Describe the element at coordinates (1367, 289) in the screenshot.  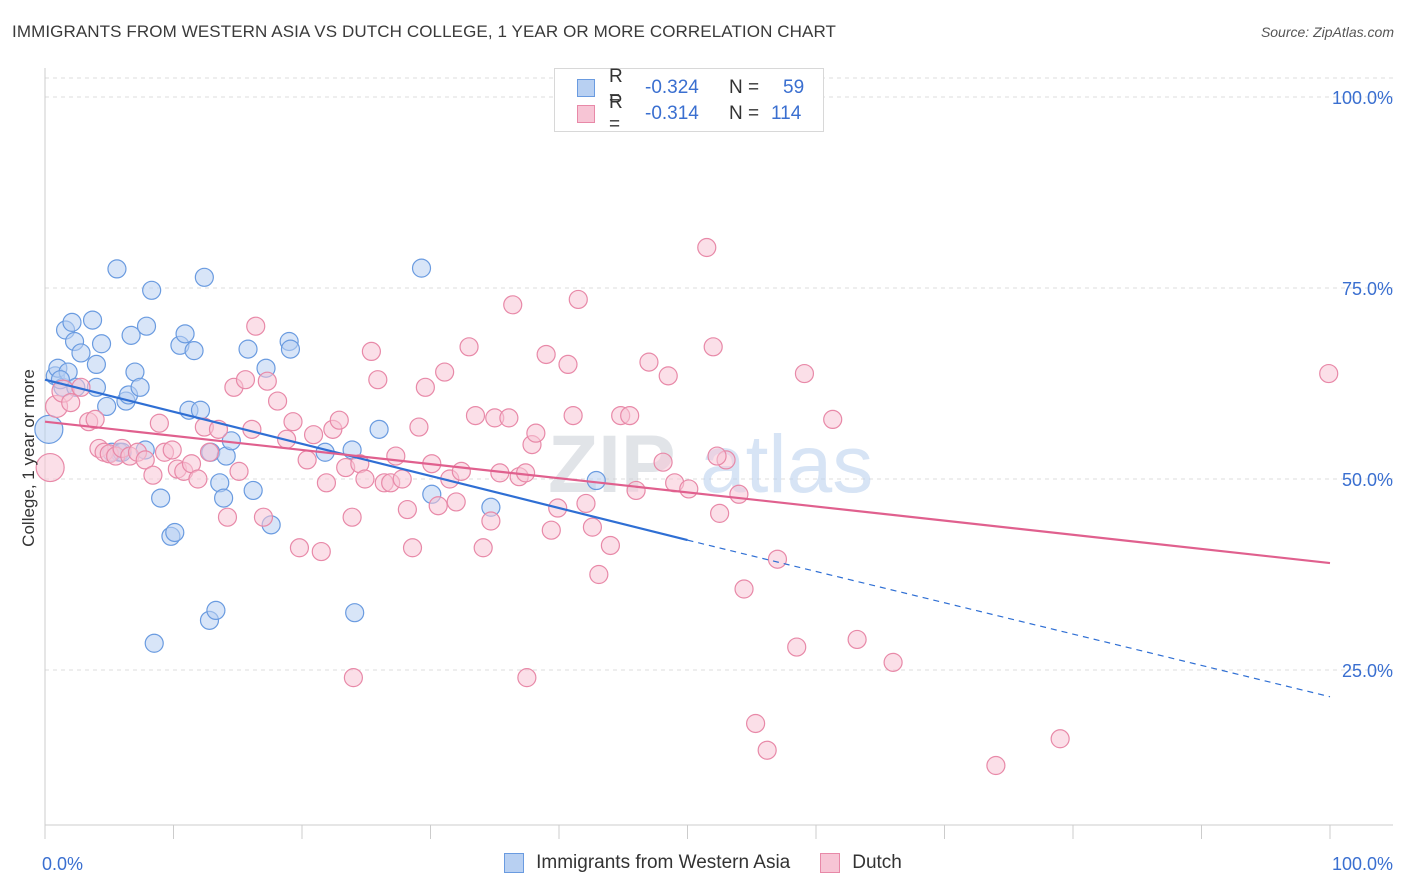
I see `y-tick-label: 75.0%` at that location.